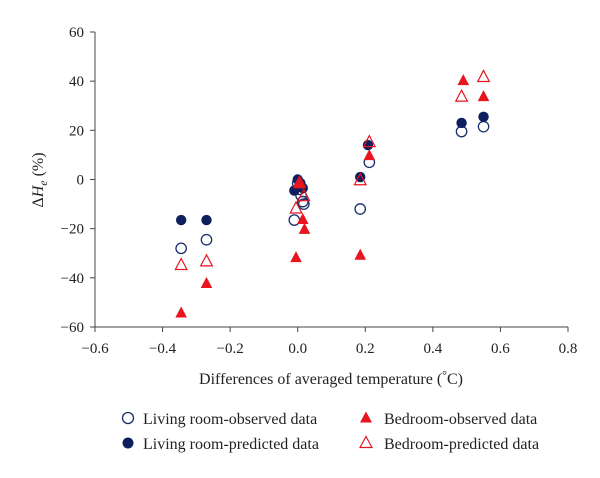 The width and height of the screenshot is (600, 478). Describe the element at coordinates (432, 349) in the screenshot. I see `x-tick-label: 0.4` at that location.